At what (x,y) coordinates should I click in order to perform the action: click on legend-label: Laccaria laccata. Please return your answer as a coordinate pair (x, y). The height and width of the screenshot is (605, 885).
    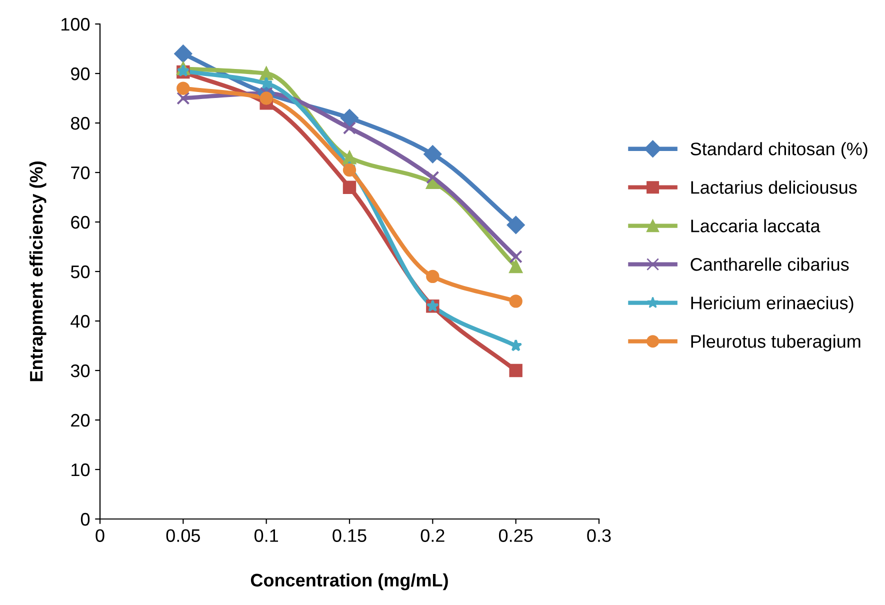
    Looking at the image, I should click on (755, 225).